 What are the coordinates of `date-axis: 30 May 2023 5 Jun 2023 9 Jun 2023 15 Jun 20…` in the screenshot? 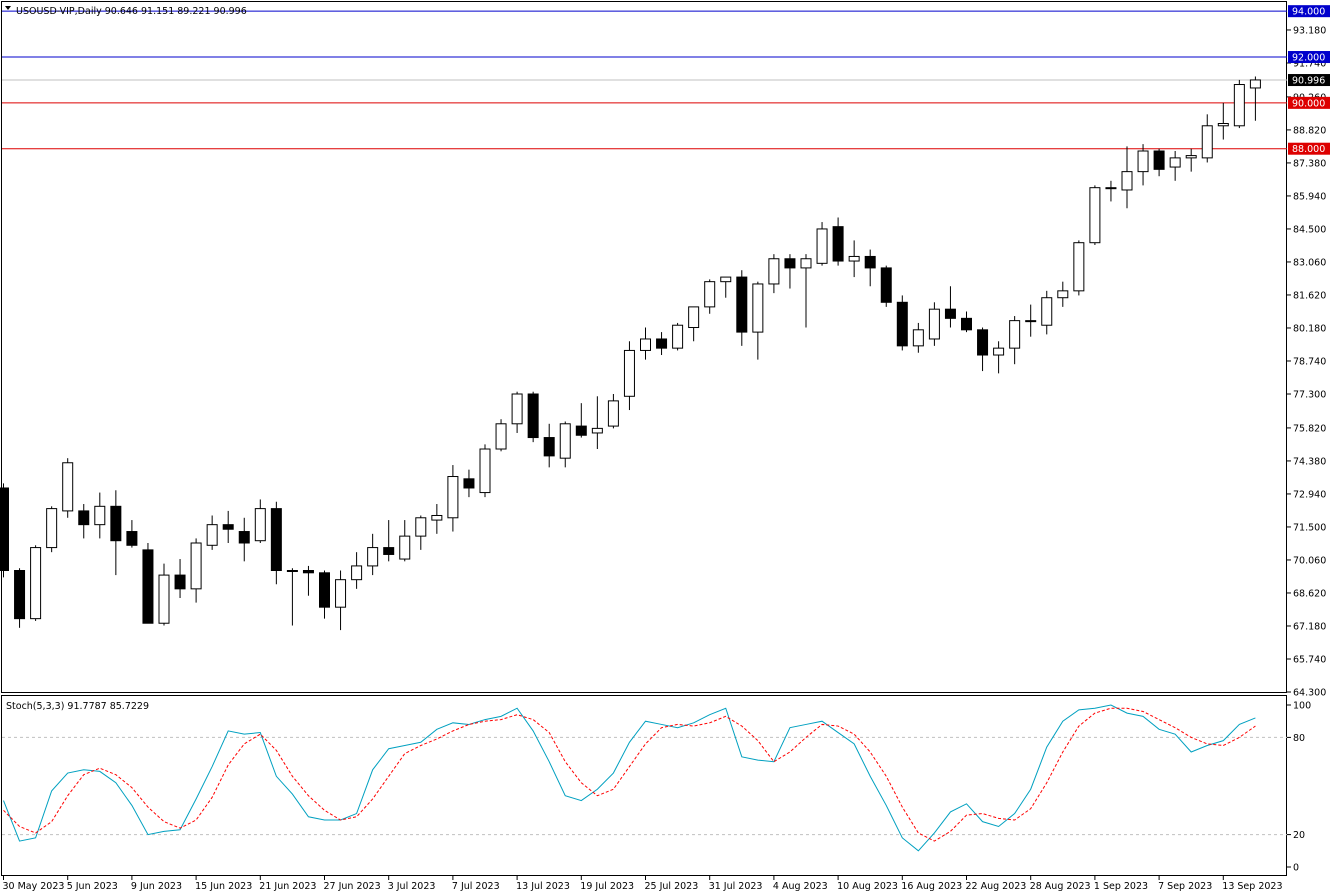 It's located at (643, 884).